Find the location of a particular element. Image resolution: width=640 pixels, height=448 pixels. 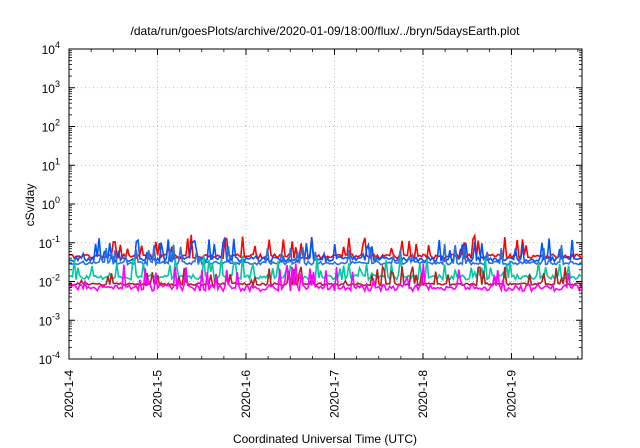

y-tick-label: 10² is located at coordinates (51, 126).